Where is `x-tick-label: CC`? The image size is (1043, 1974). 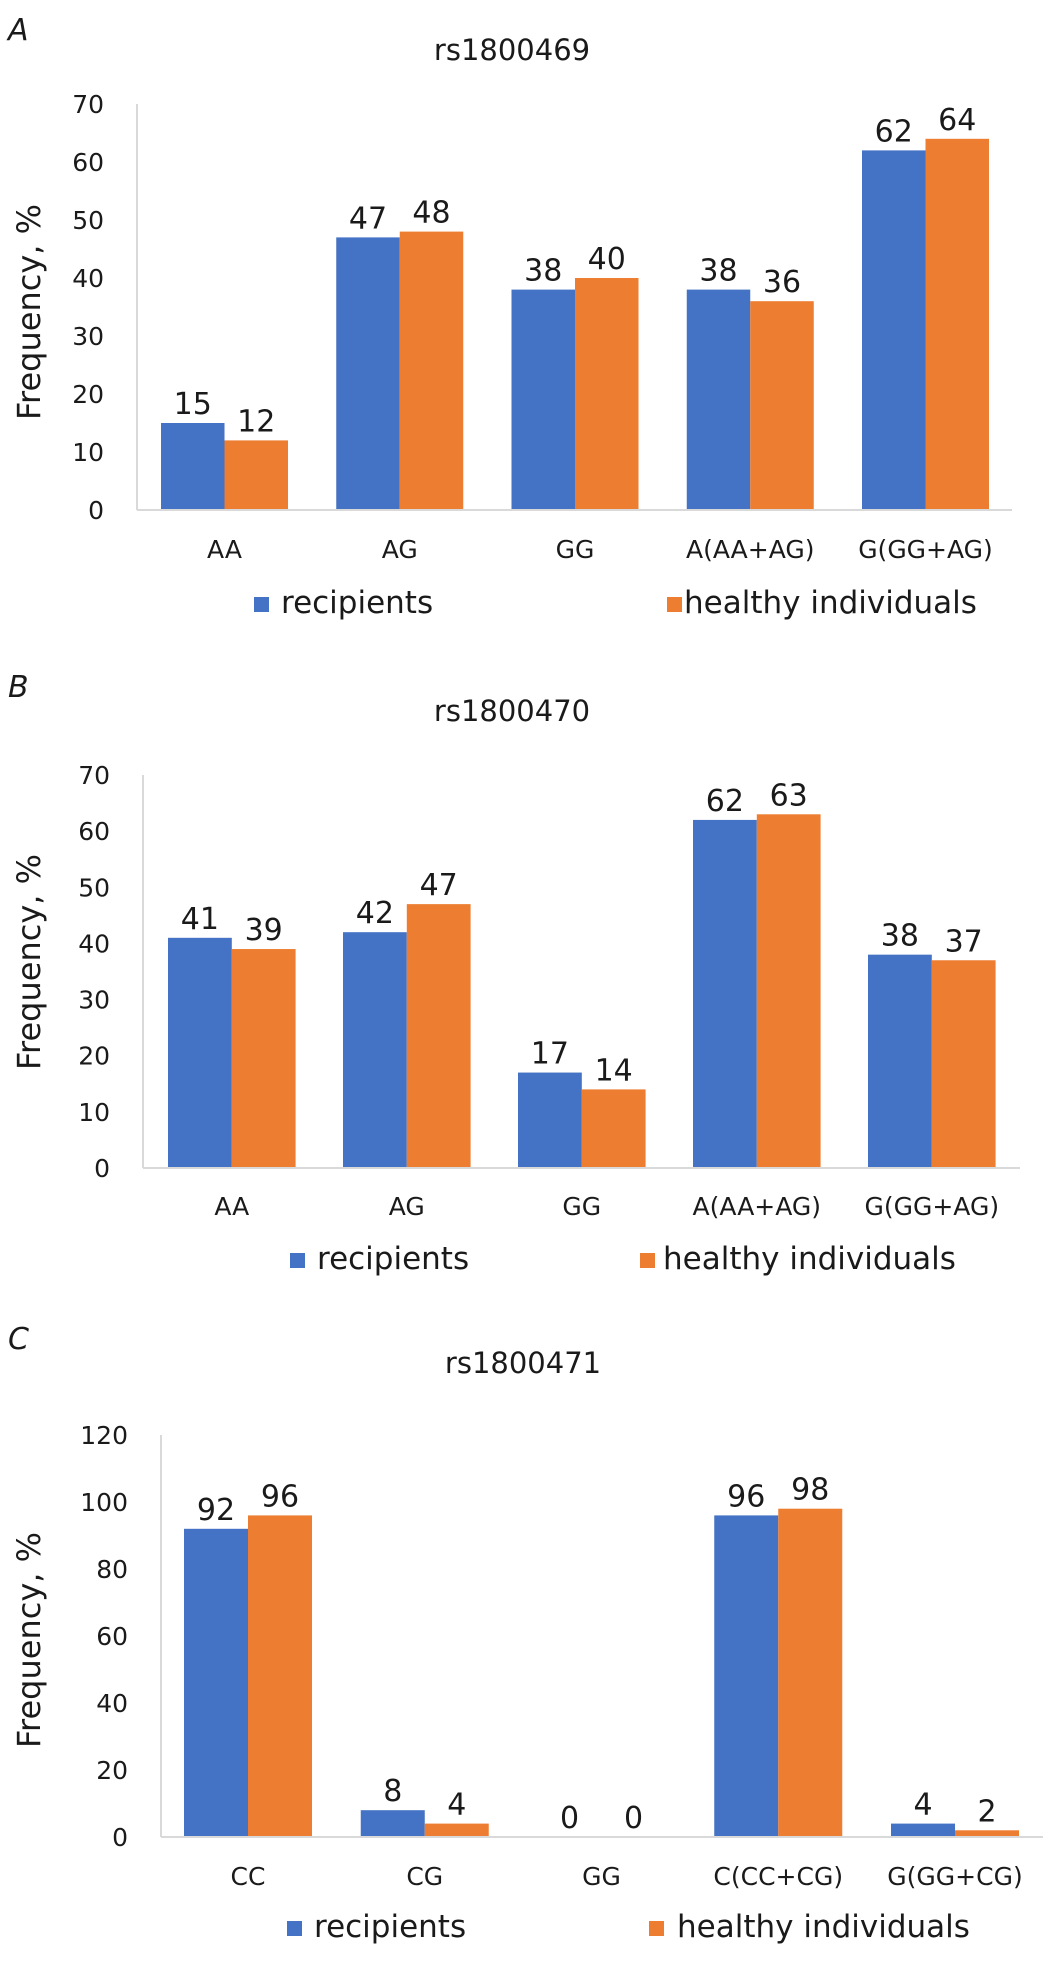 x-tick-label: CC is located at coordinates (248, 1876).